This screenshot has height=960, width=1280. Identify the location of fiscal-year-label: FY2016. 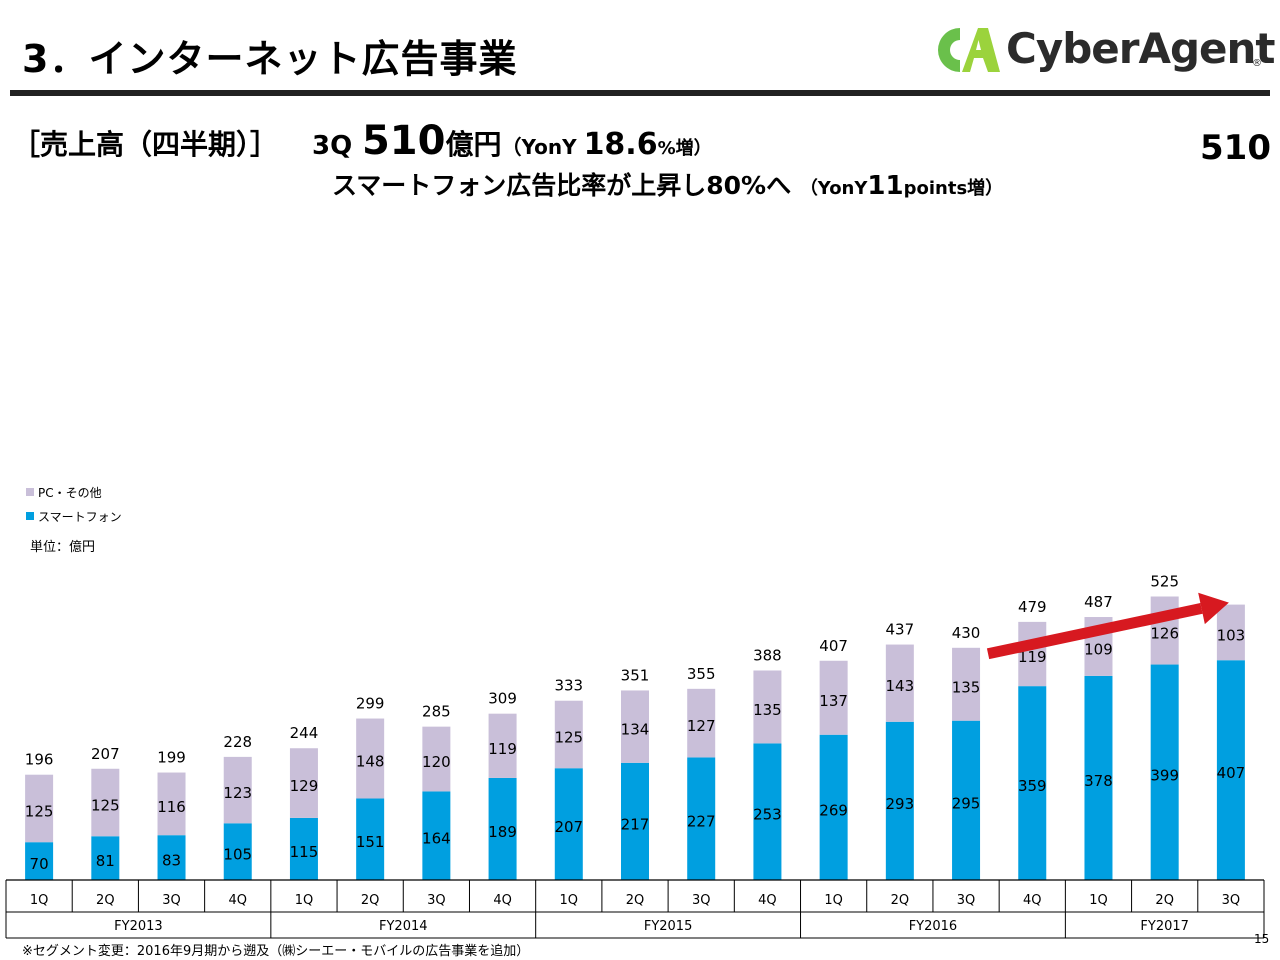
(933, 926).